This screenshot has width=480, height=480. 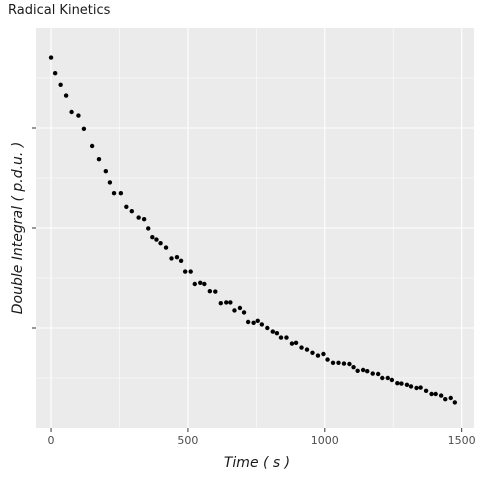 I want to click on x-tick-label: 1500, so click(x=462, y=440).